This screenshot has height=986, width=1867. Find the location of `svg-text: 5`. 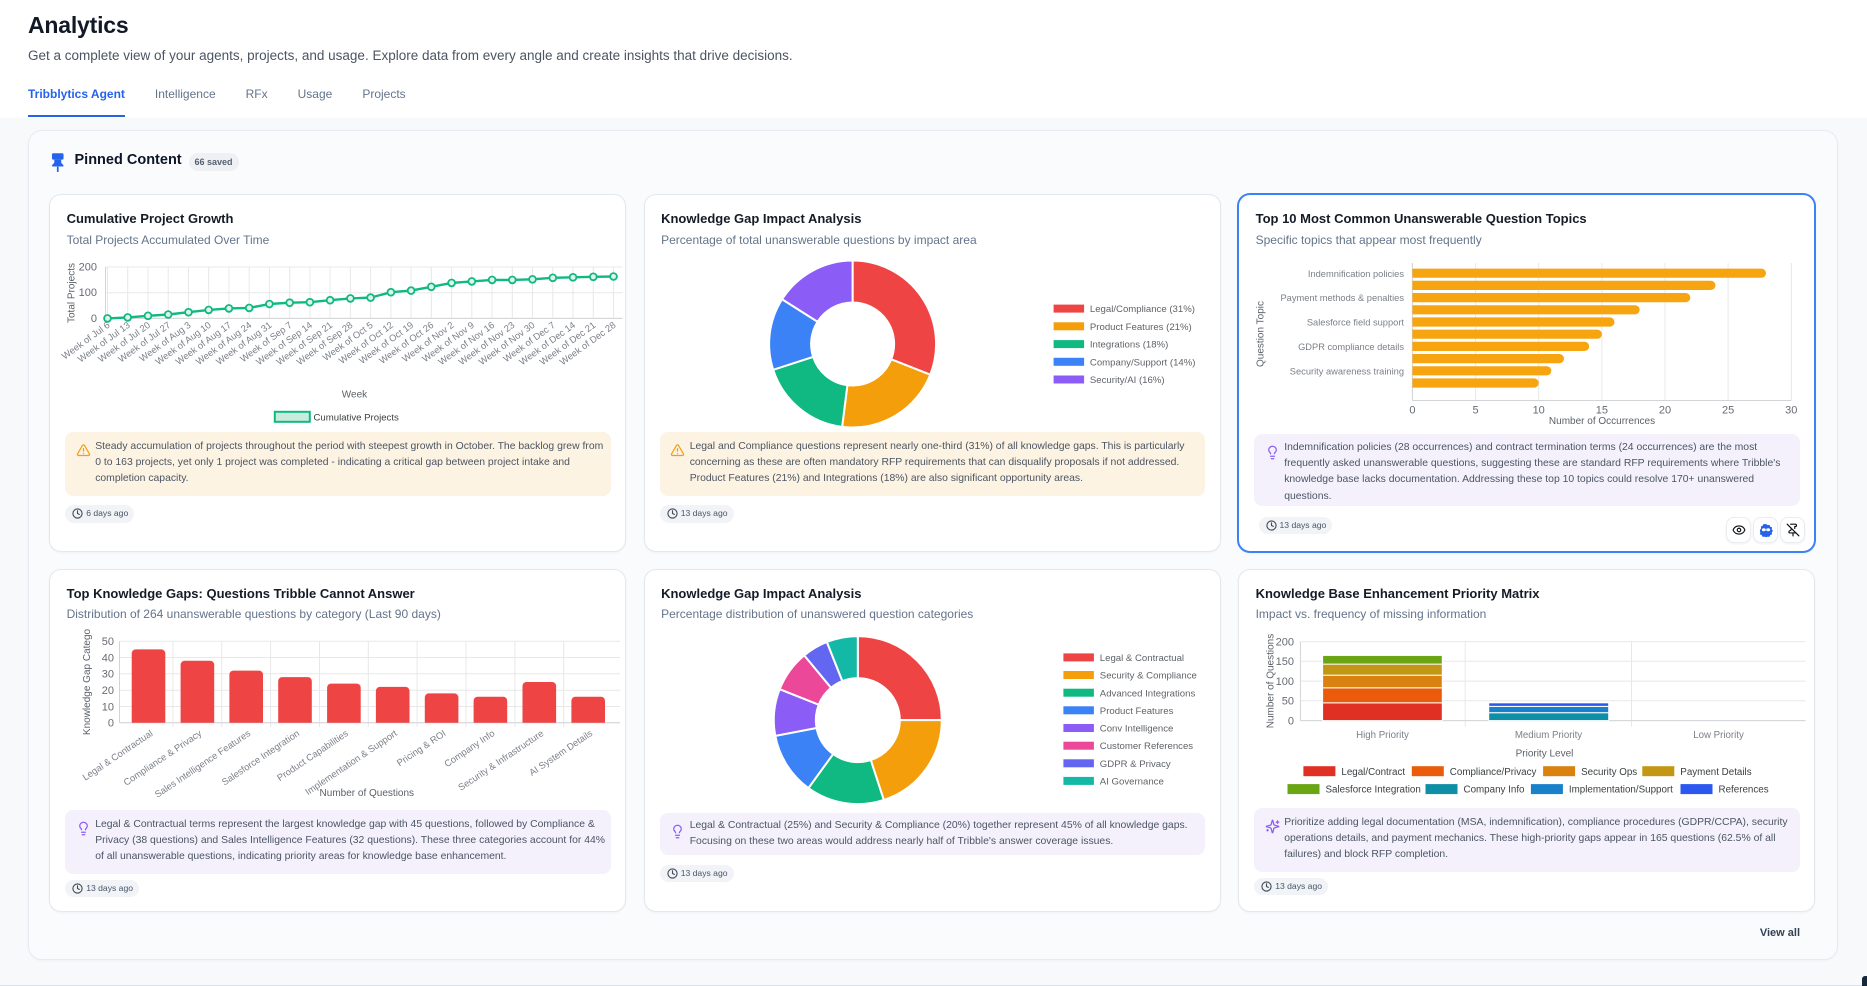

svg-text: 5 is located at coordinates (1476, 411).